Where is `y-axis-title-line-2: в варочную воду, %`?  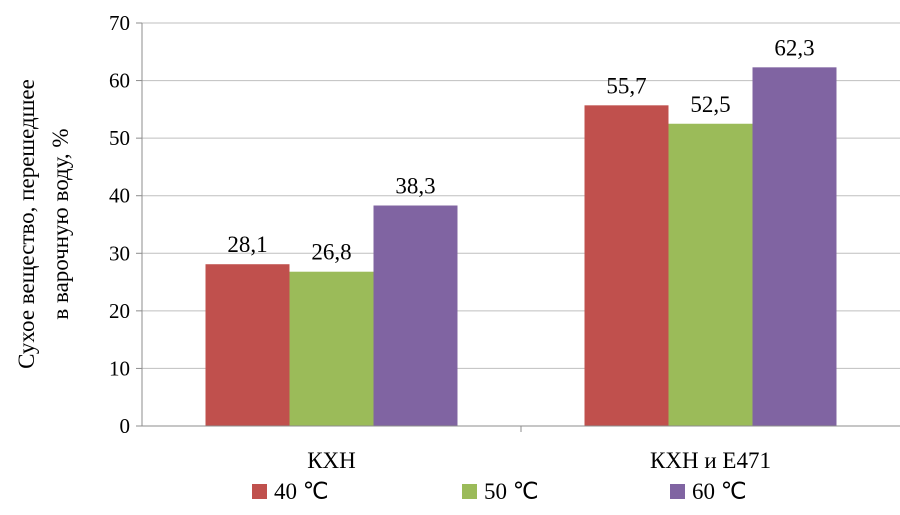
y-axis-title-line-2: в варочную воду, % is located at coordinates (60, 223).